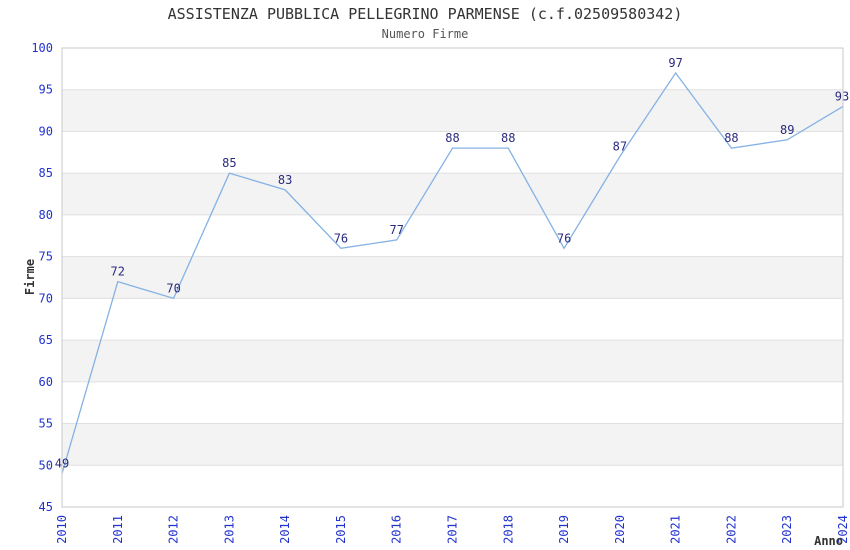  I want to click on x-tick-label: 2018, so click(508, 529).